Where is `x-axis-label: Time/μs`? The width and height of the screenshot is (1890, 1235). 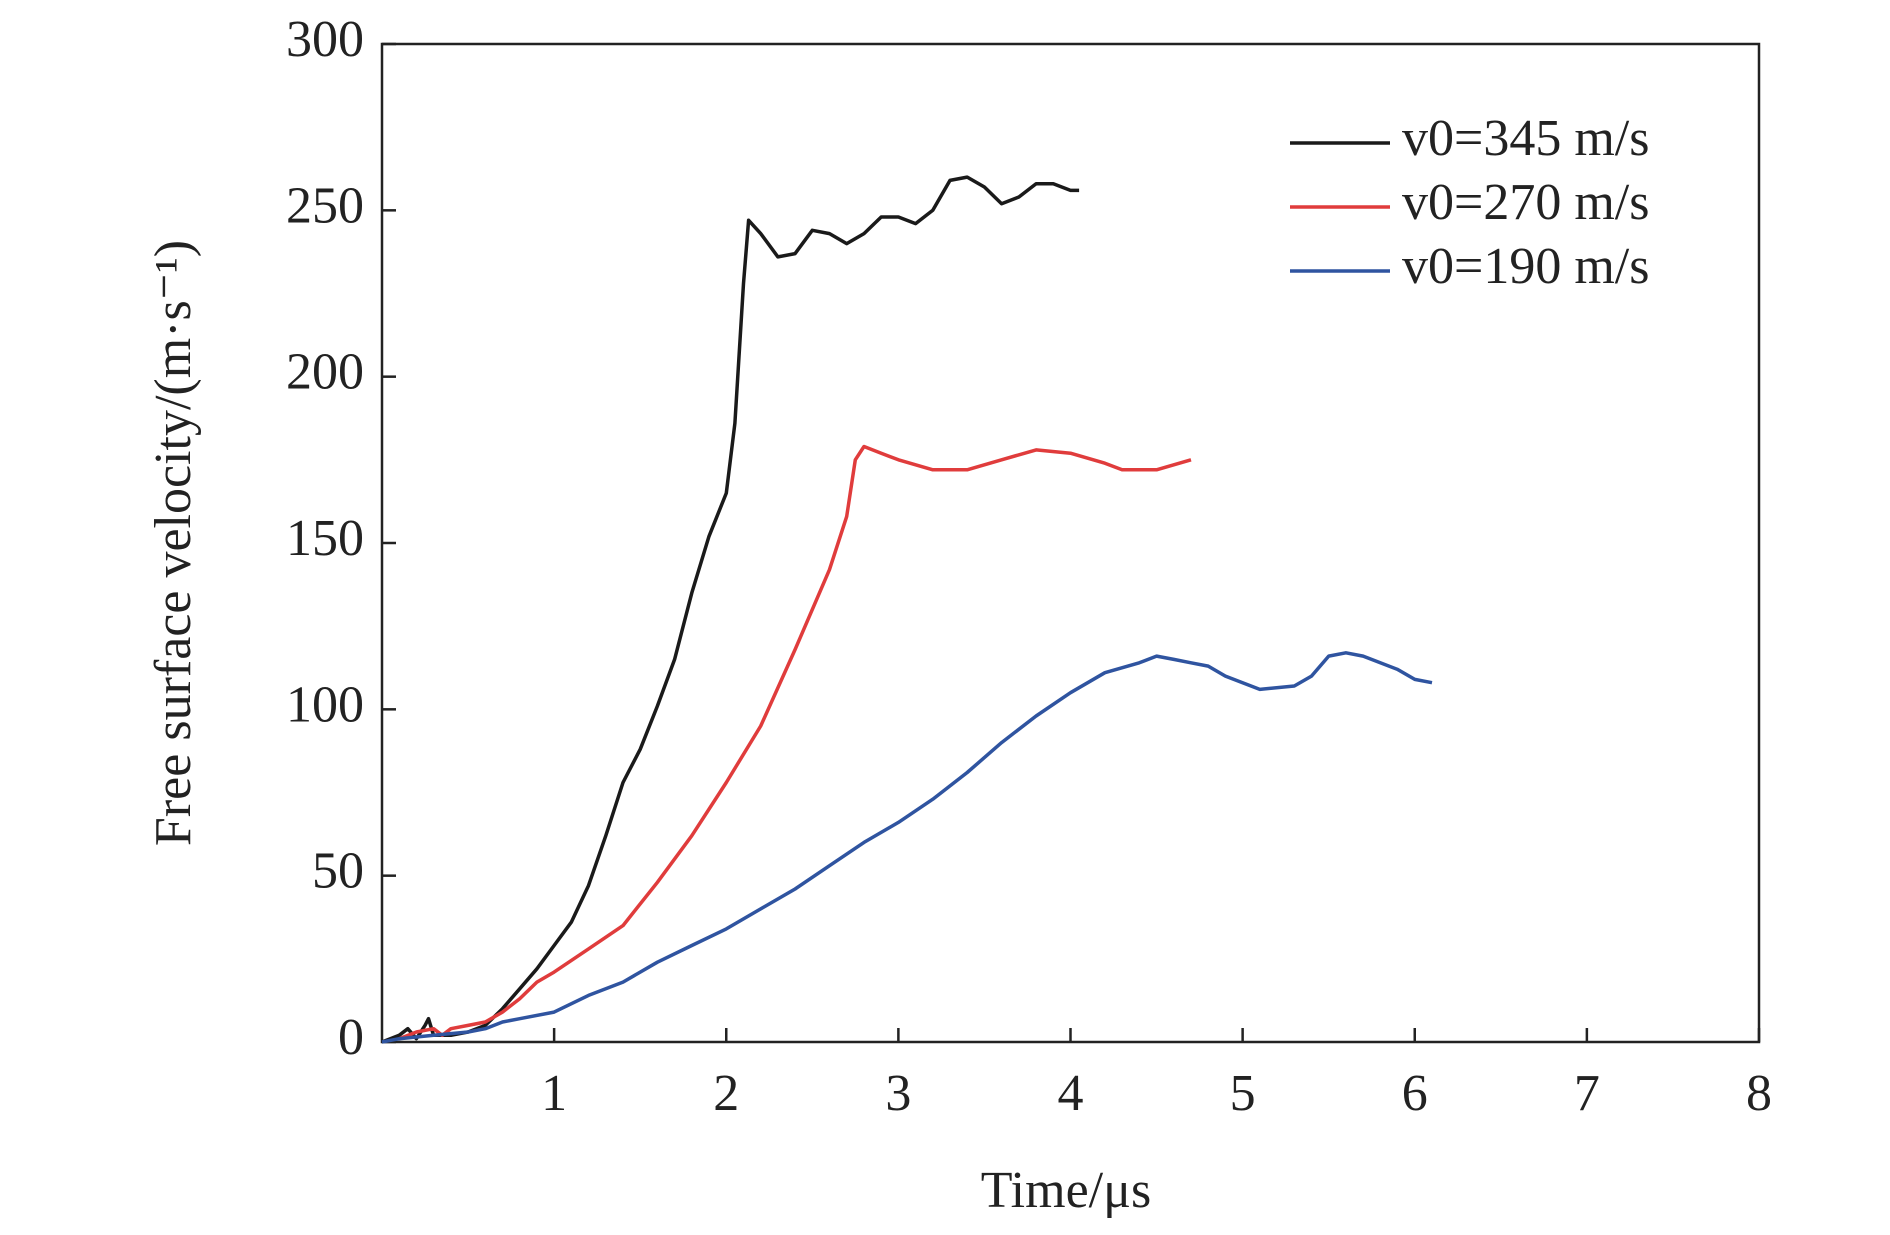
x-axis-label: Time/μs is located at coordinates (1066, 1190).